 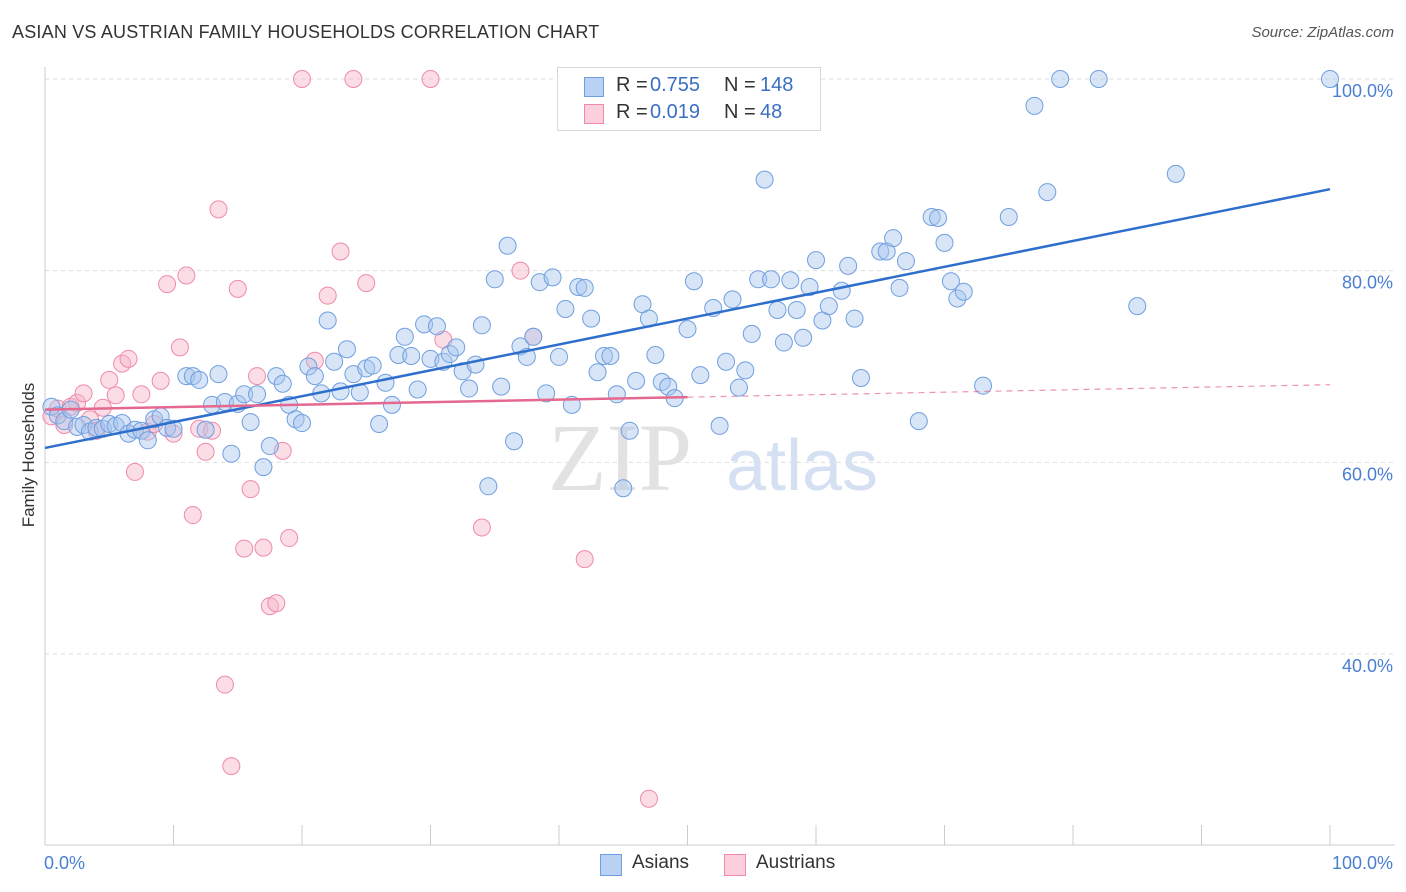 I want to click on legend-n-value: 48, so click(x=771, y=112).